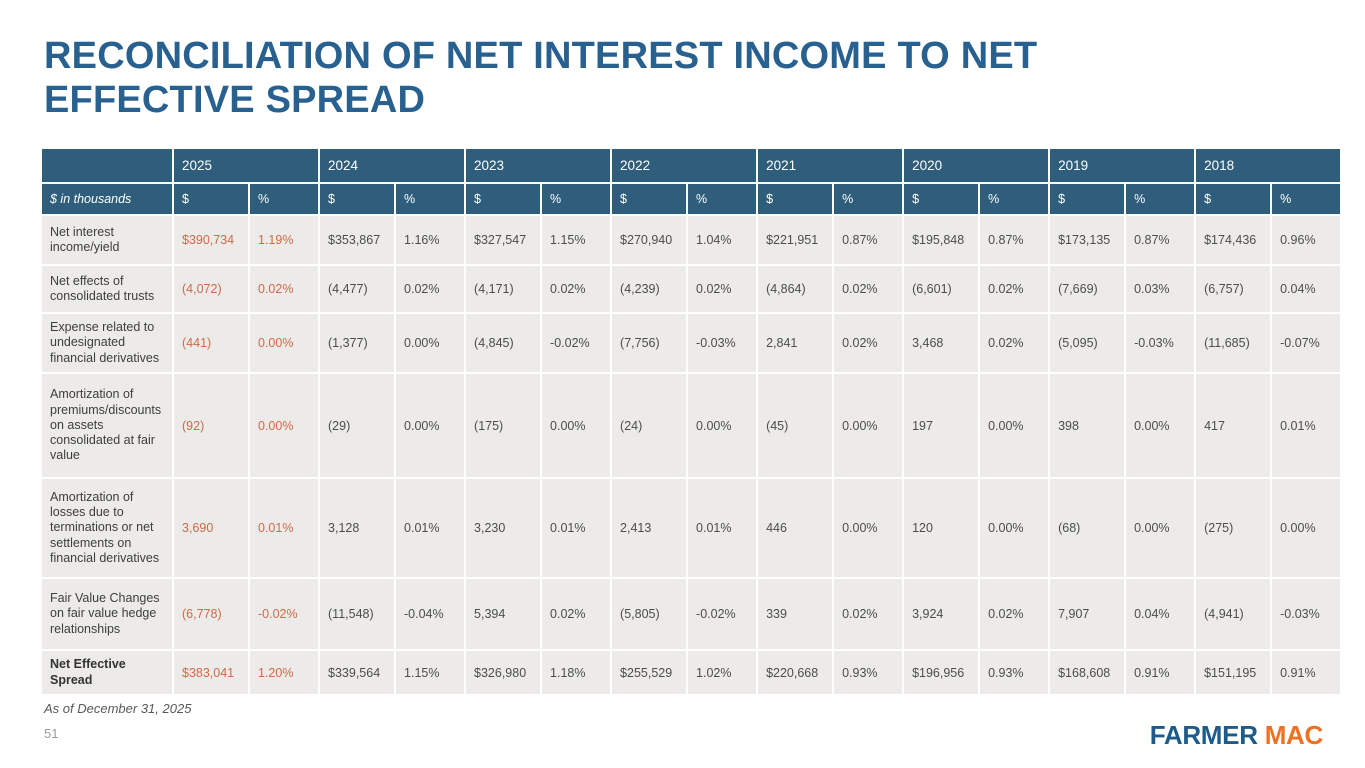 Image resolution: width=1365 pixels, height=768 pixels. Describe the element at coordinates (430, 240) in the screenshot. I see `data-cell: 1.16%` at that location.